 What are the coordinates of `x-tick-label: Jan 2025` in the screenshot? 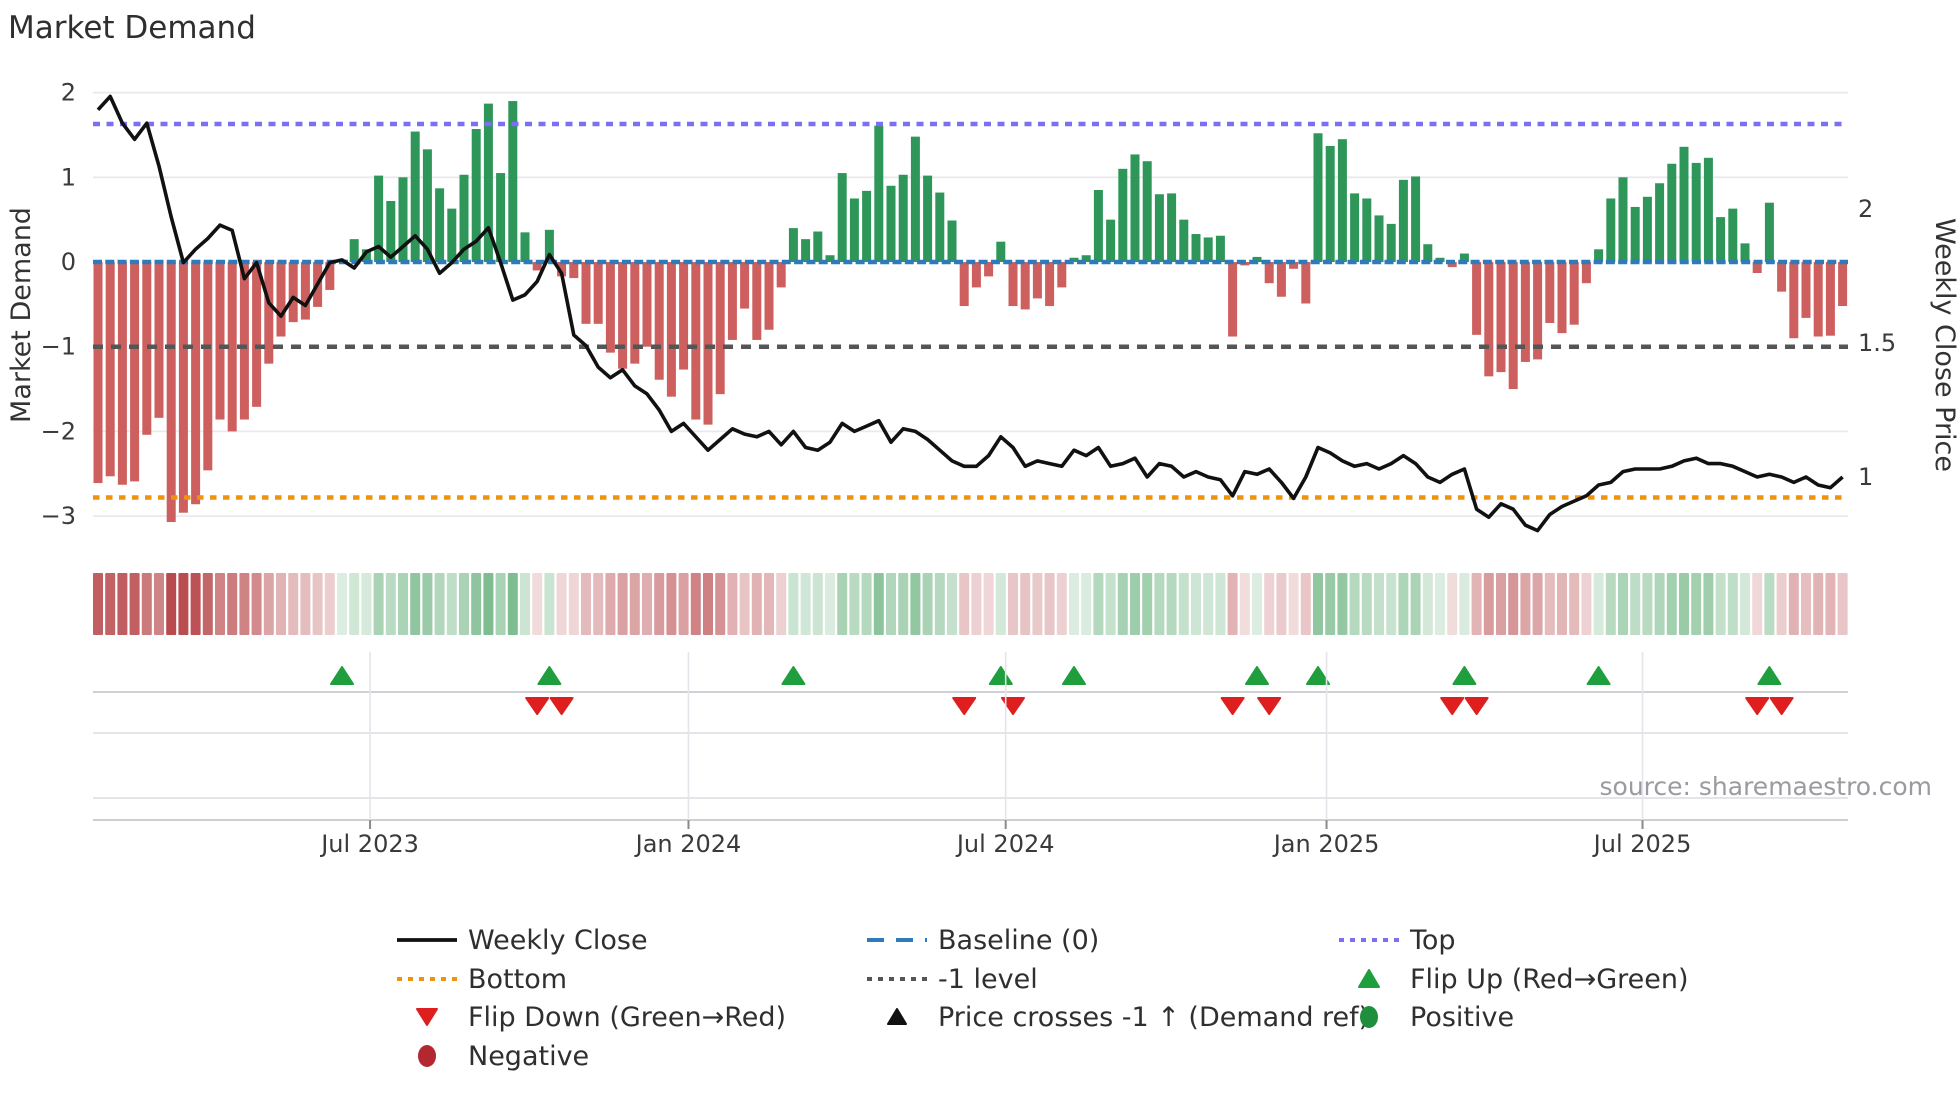 It's located at (1326, 844).